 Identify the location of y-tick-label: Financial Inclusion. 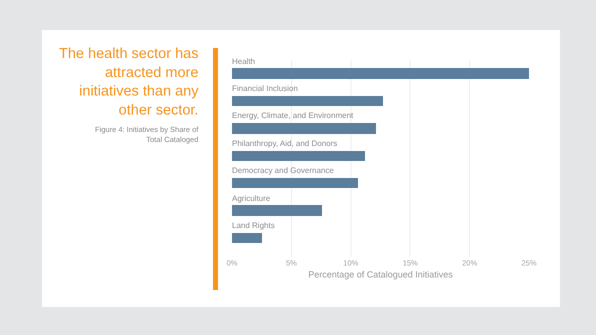
(265, 88).